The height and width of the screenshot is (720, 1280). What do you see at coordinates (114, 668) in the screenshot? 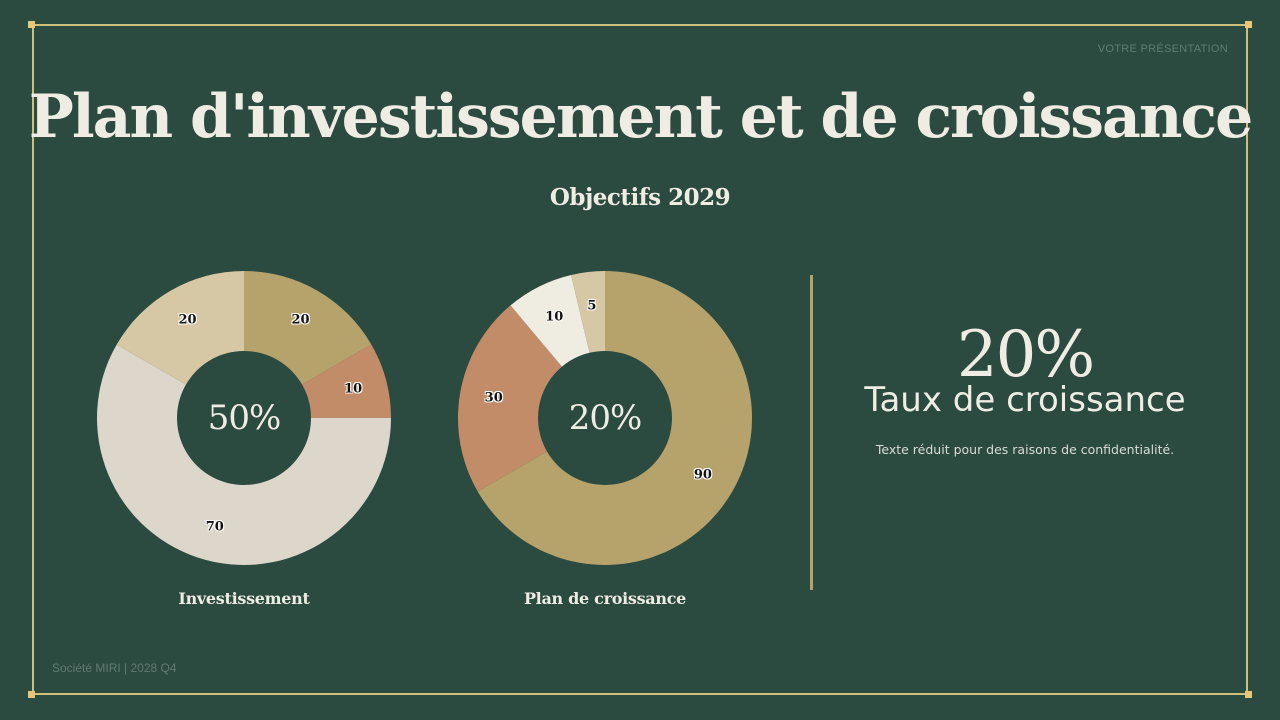
I see `footer-text: Société MIRI | 2028 Q4` at bounding box center [114, 668].